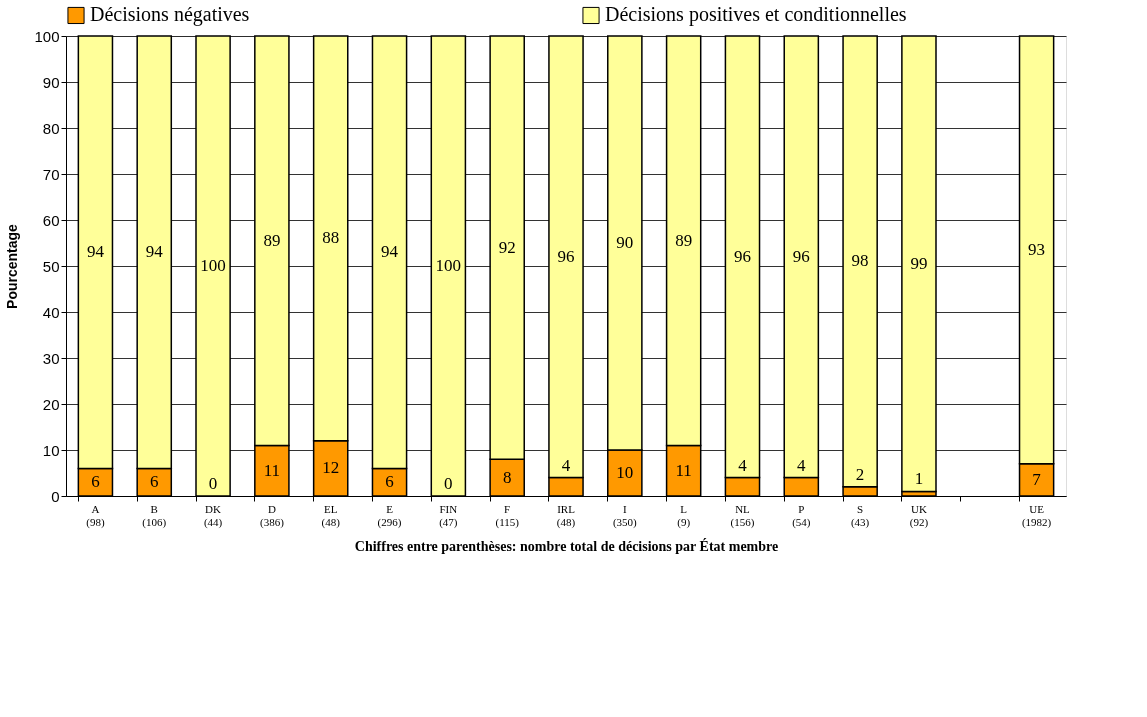 The image size is (1147, 717). I want to click on data-label: 92, so click(507, 247).